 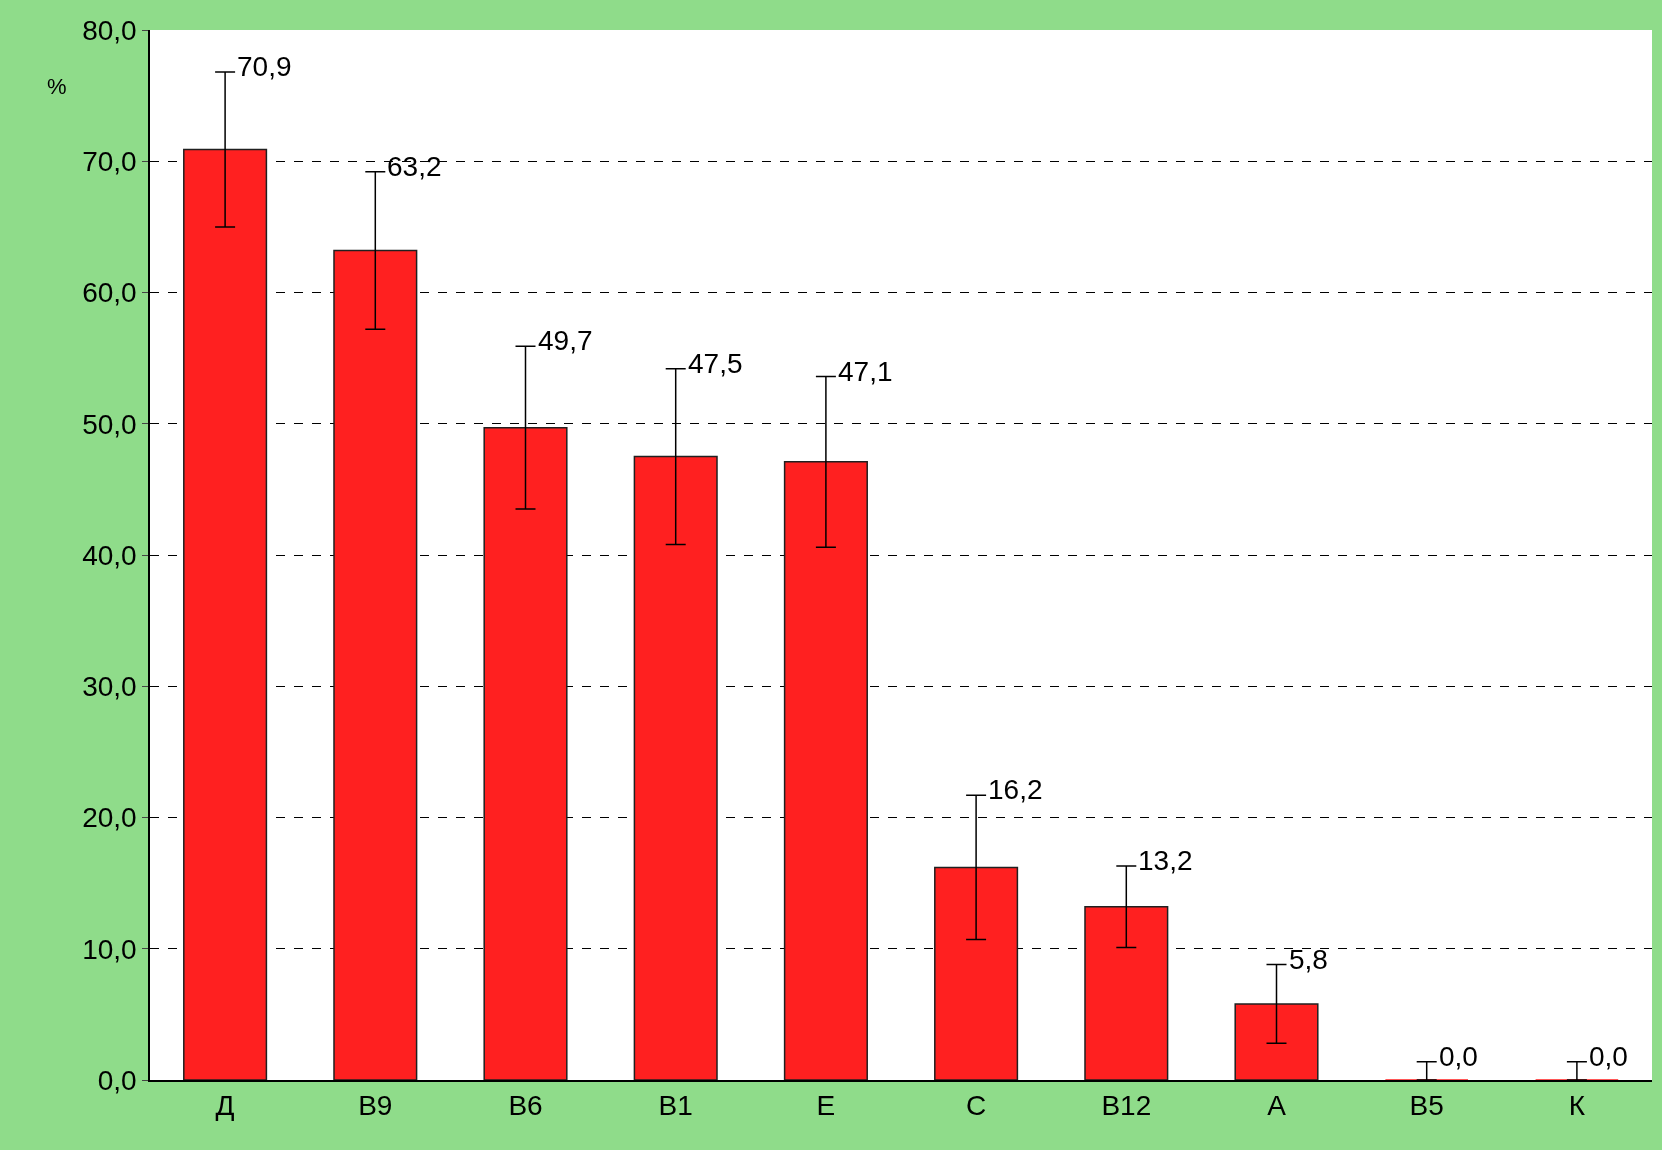 What do you see at coordinates (109, 162) in the screenshot?
I see `y-tick-label: 70,0` at bounding box center [109, 162].